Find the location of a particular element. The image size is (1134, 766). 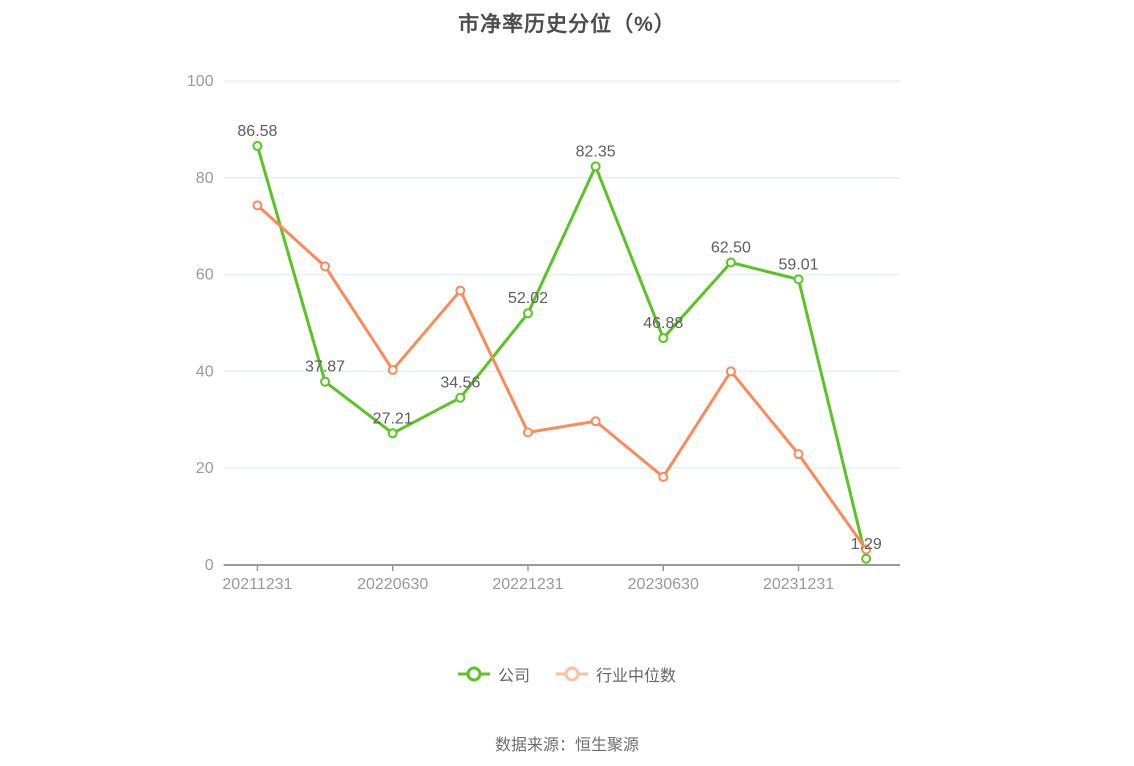

y-tick-label: 20 is located at coordinates (205, 468).